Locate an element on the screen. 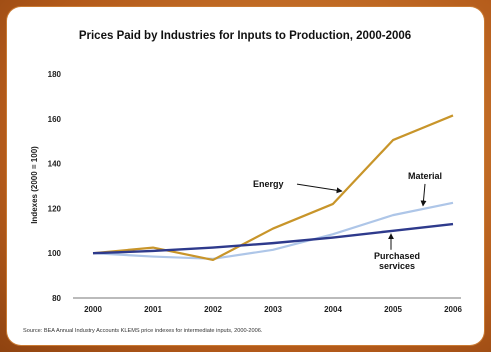  annotation-arrow-material is located at coordinates (423, 195).